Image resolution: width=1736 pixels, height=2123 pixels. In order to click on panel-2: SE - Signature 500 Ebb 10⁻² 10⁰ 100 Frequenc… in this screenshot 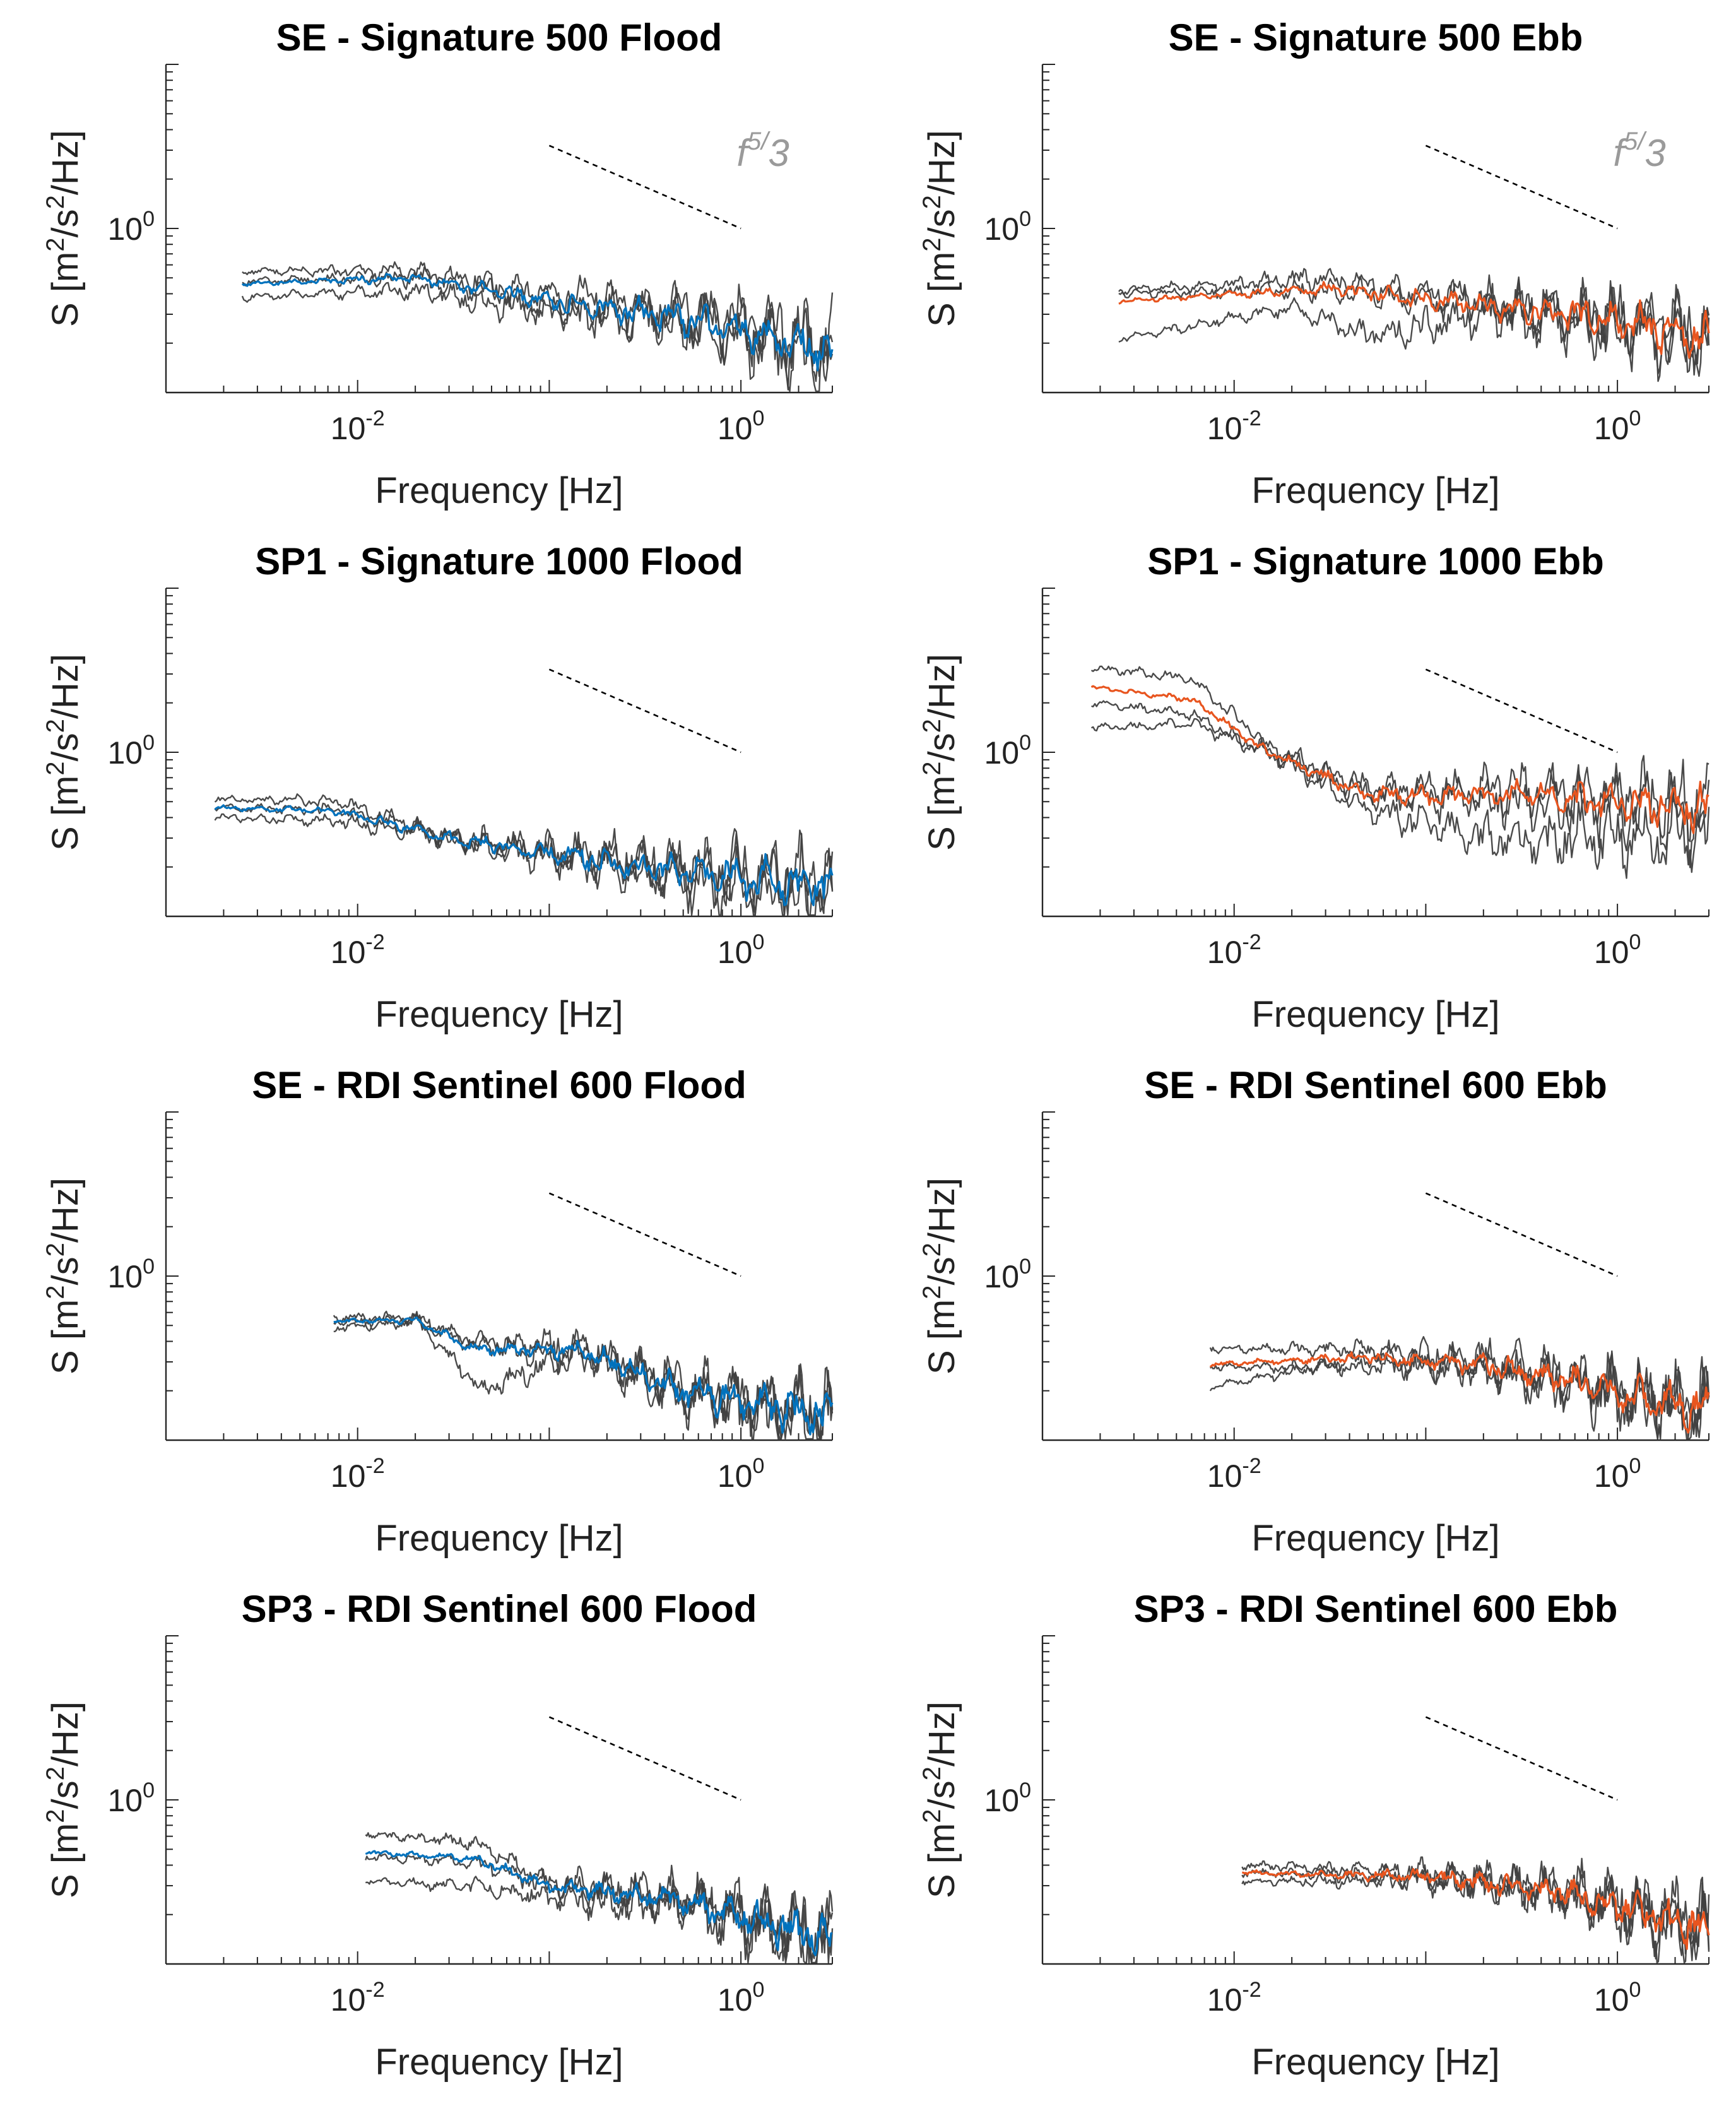, I will do `click(1314, 263)`.